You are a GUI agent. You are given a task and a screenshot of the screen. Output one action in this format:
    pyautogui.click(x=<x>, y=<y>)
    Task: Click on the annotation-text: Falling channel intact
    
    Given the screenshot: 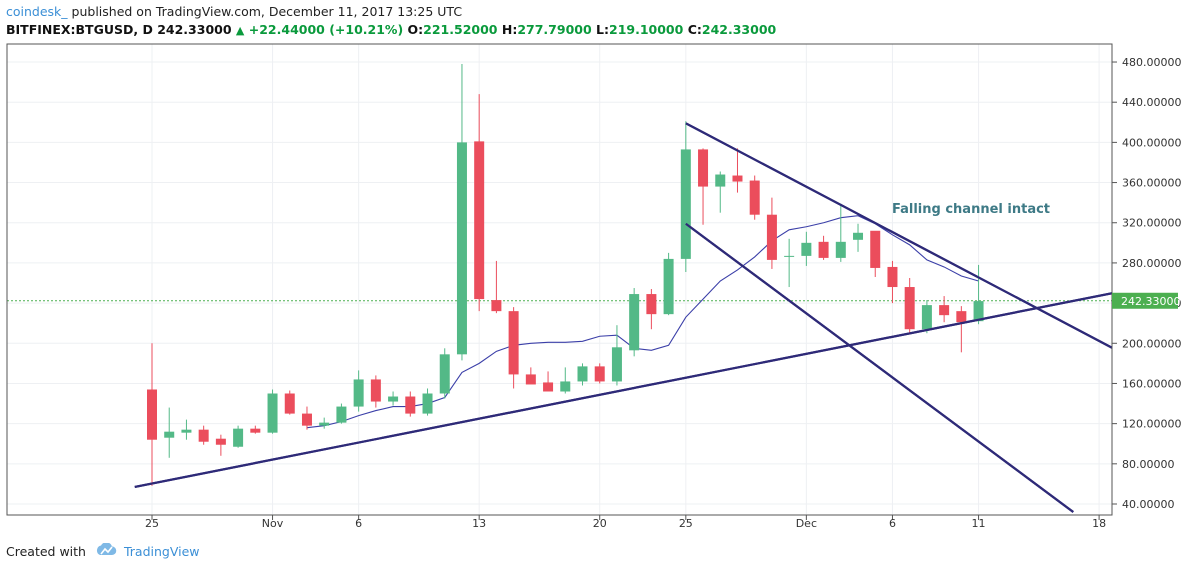 What is the action you would take?
    pyautogui.click(x=971, y=209)
    